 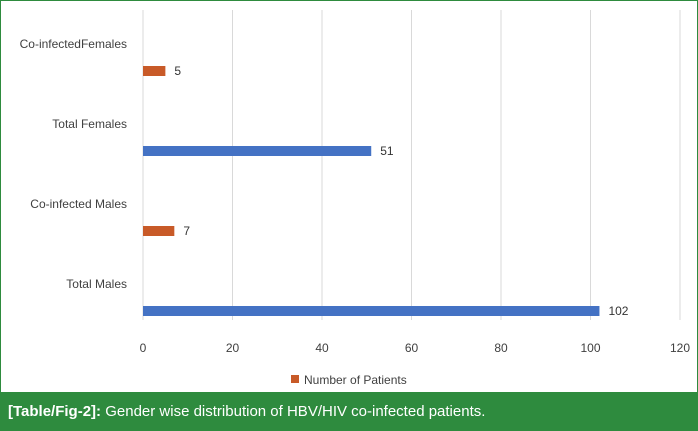 What do you see at coordinates (55, 411) in the screenshot?
I see `caption-label: [Table/Fig-2]:` at bounding box center [55, 411].